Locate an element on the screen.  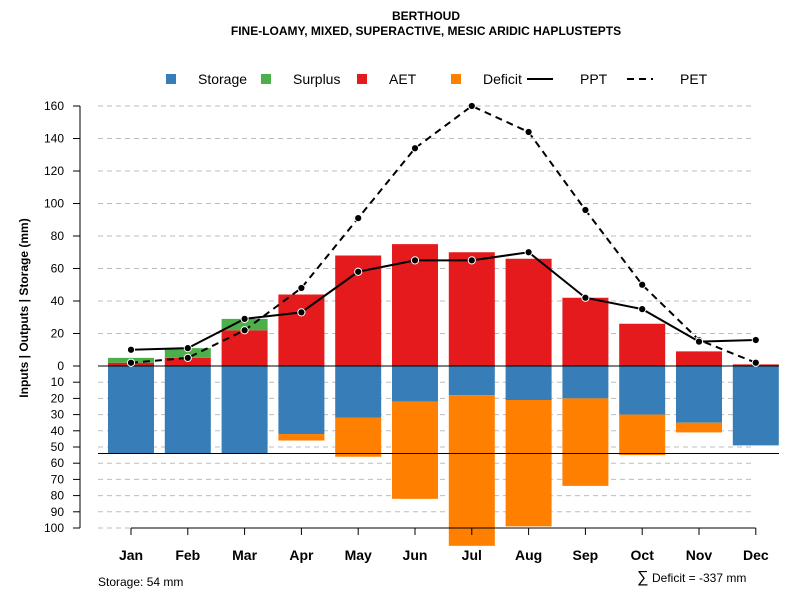
legend-label: PPT is located at coordinates (594, 79).